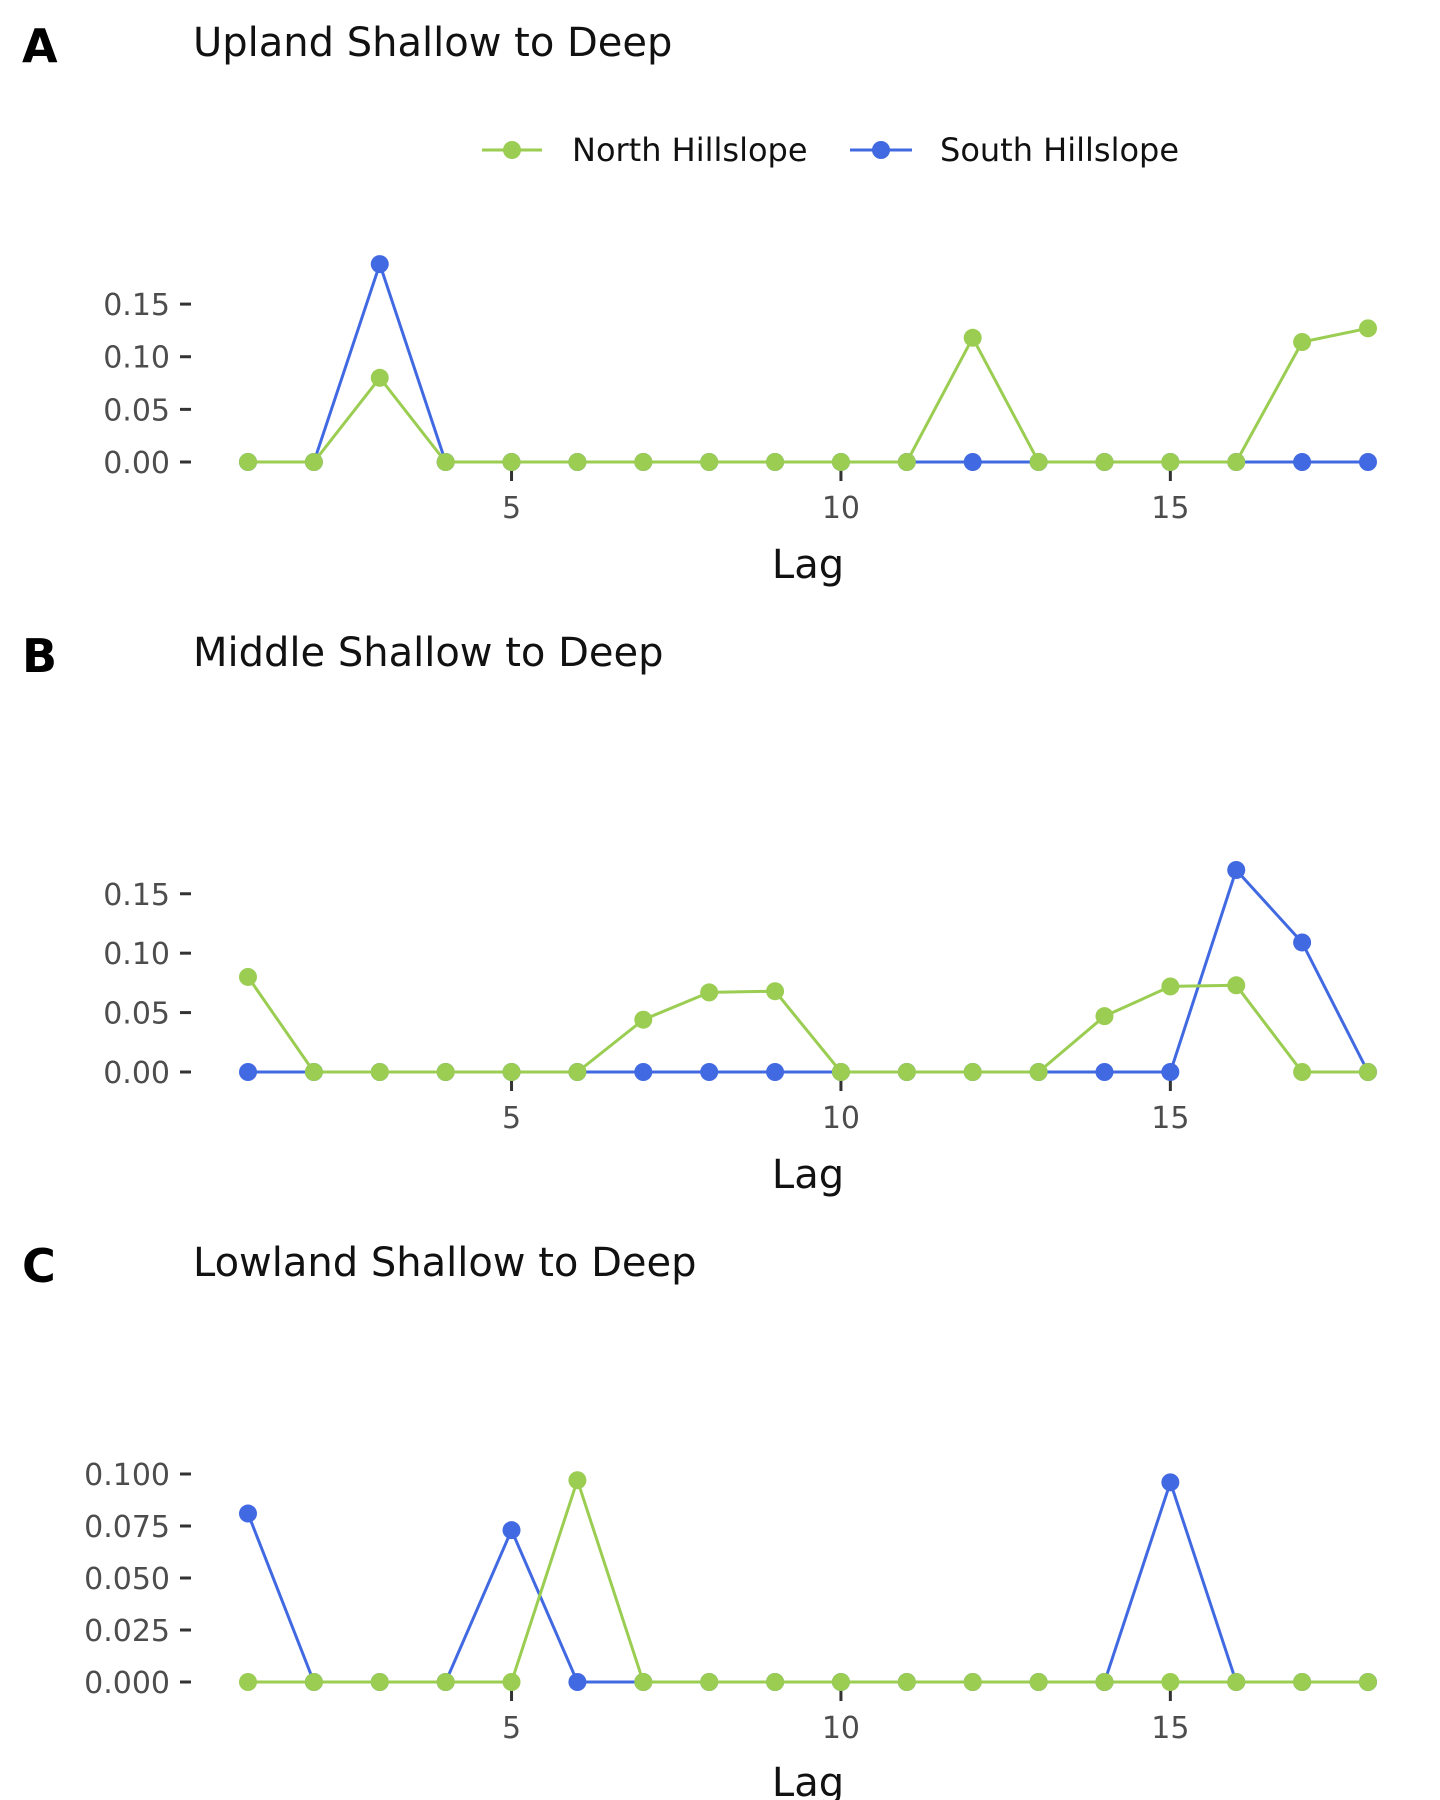 This screenshot has width=1440, height=1800. Describe the element at coordinates (40, 46) in the screenshot. I see `panel-letter: A` at that location.